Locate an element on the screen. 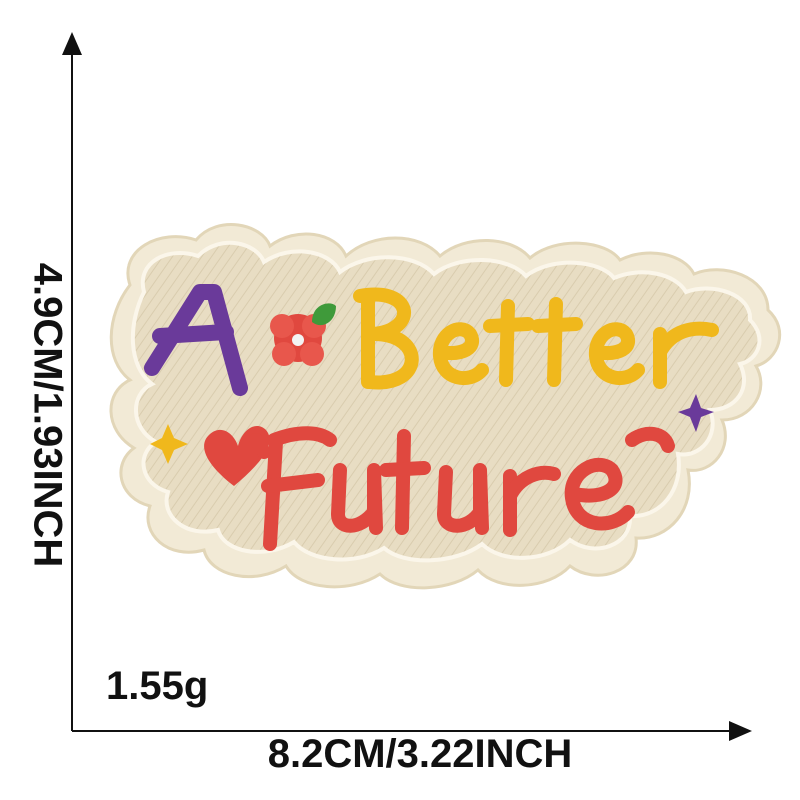  width-axis is located at coordinates (412, 731).